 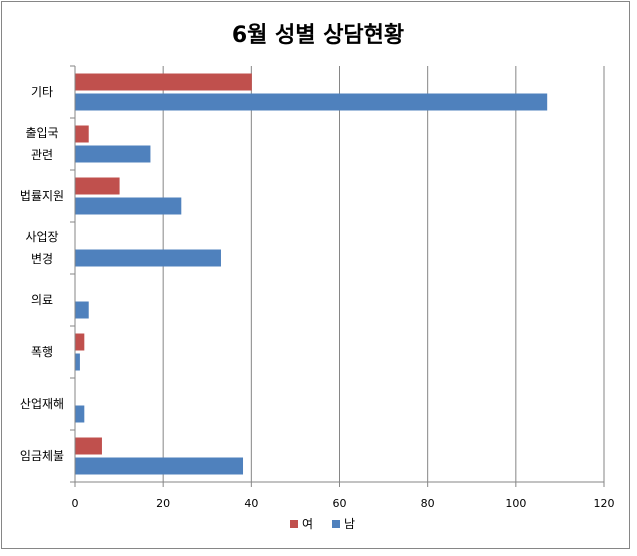 What do you see at coordinates (41, 237) in the screenshot?
I see `category-label: 사업장` at bounding box center [41, 237].